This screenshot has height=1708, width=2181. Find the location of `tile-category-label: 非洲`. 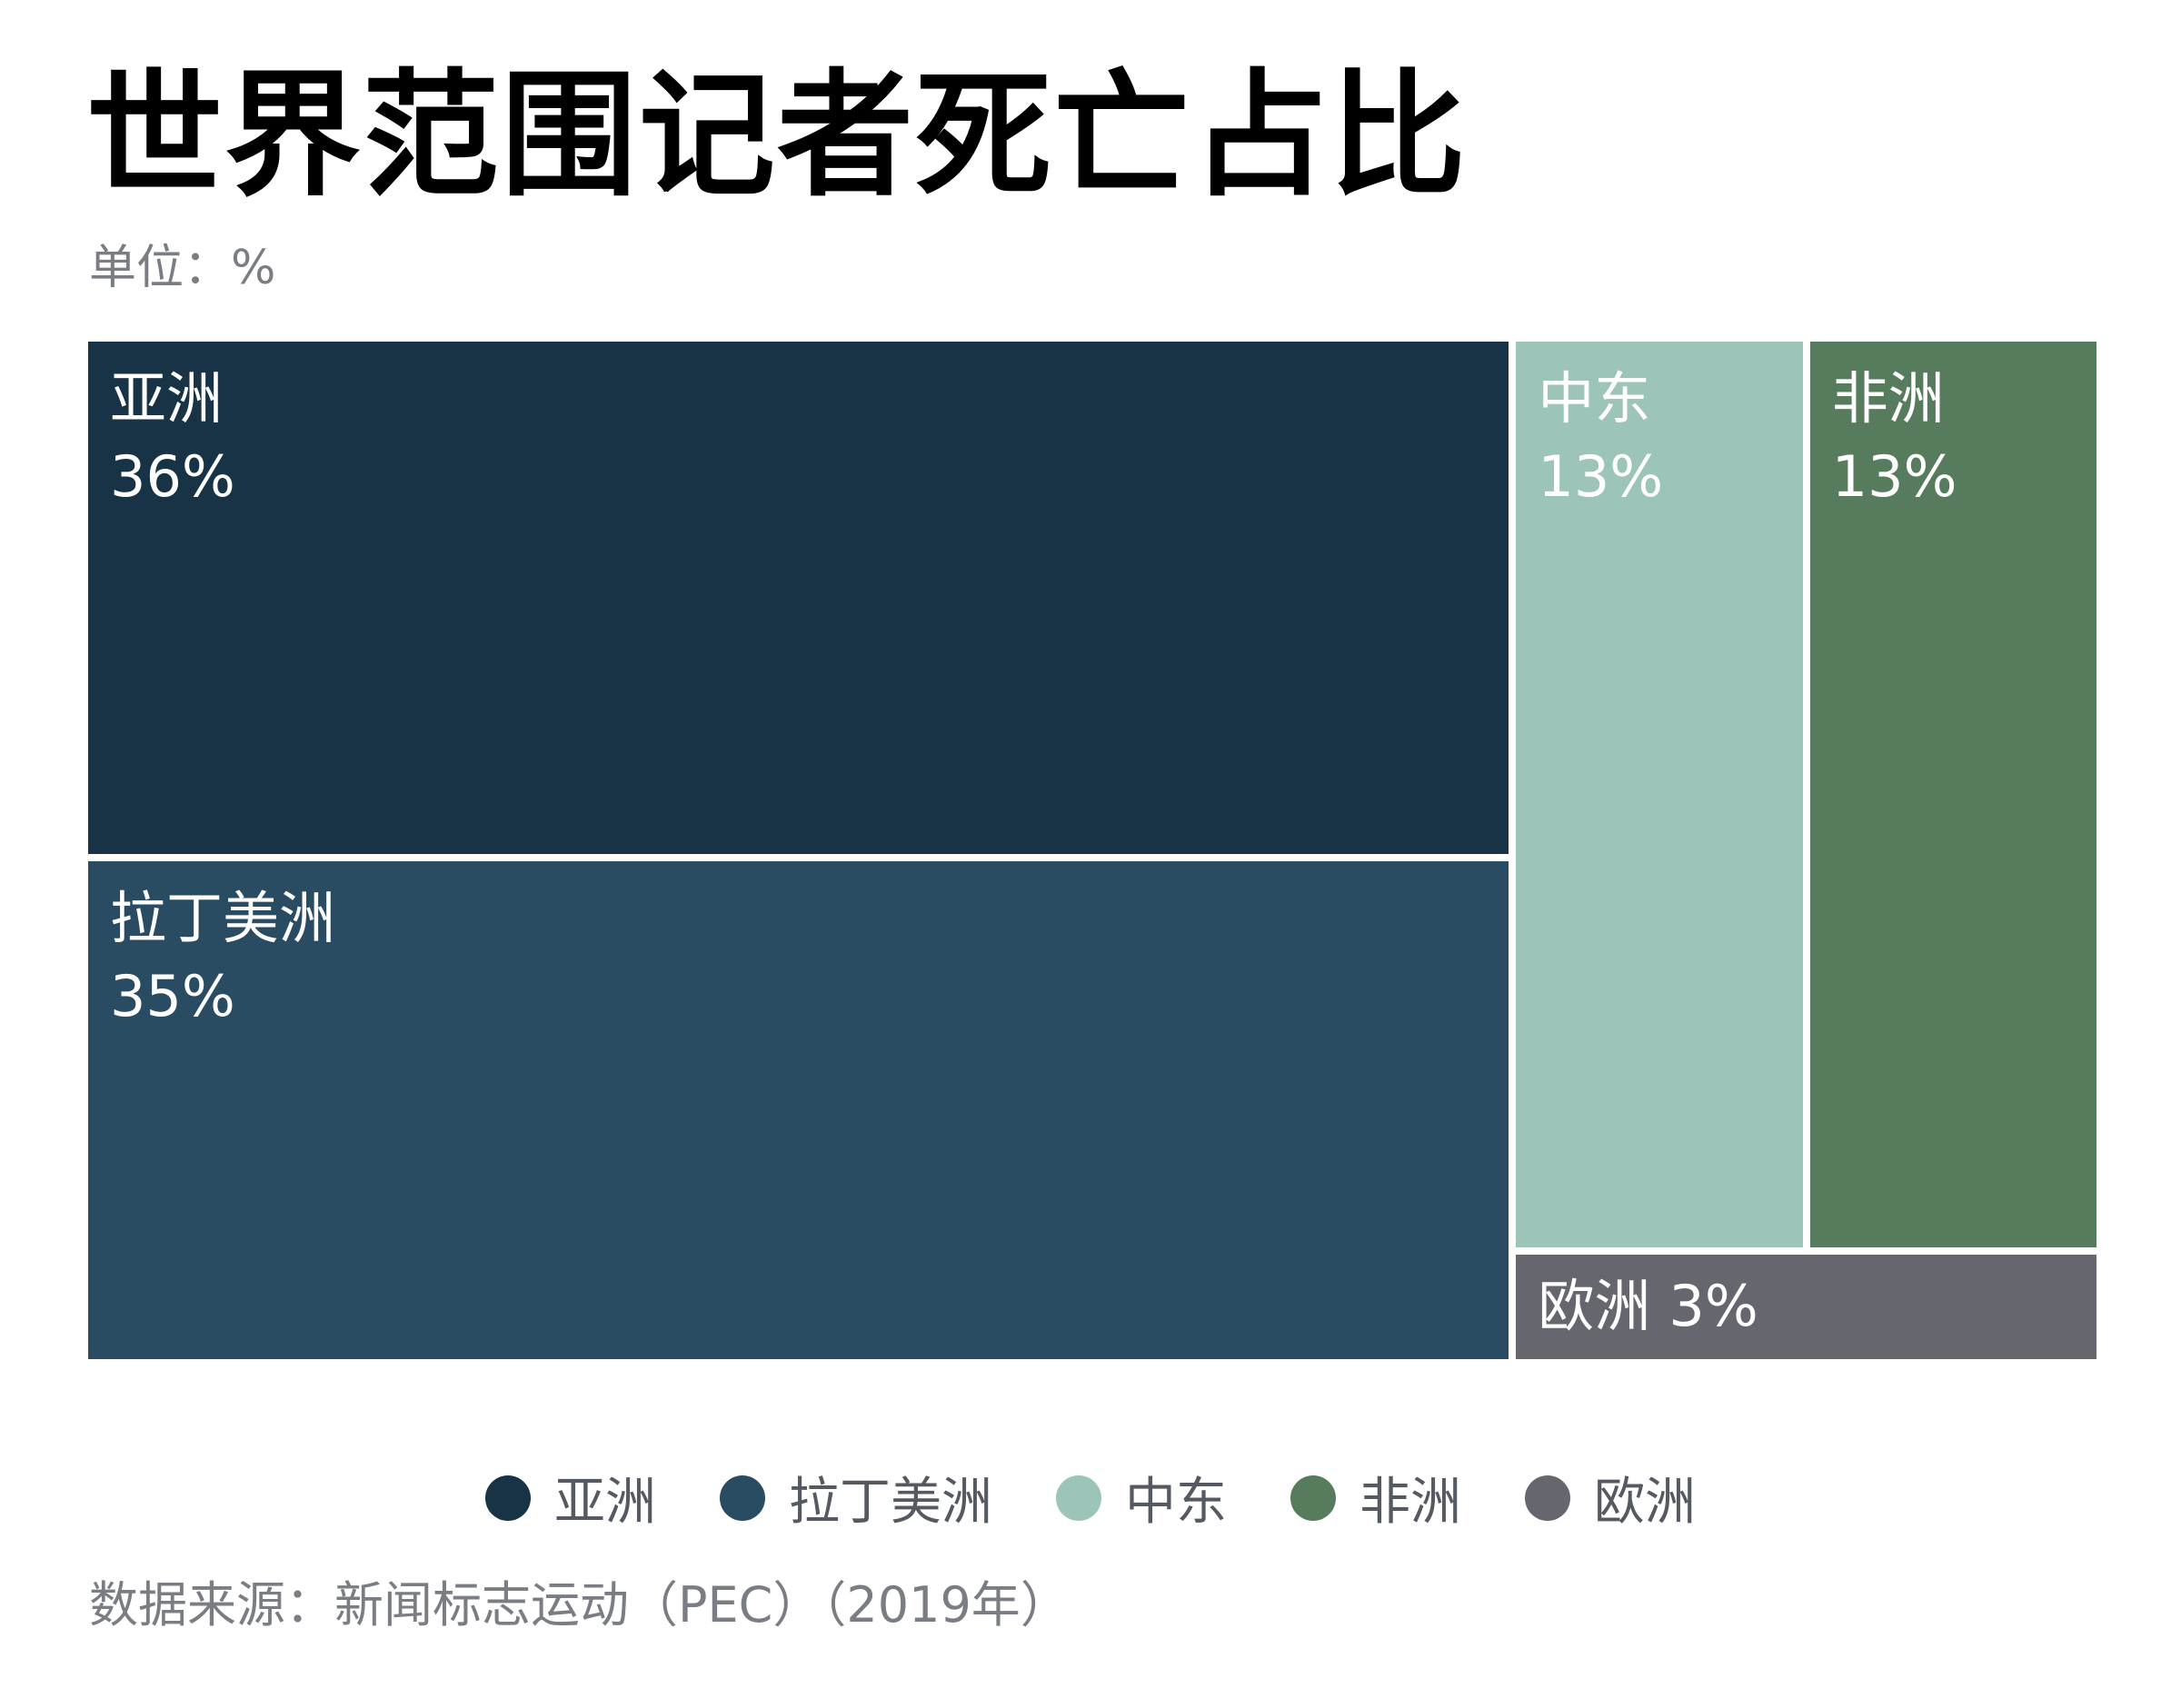

tile-category-label: 非洲 is located at coordinates (1888, 398).